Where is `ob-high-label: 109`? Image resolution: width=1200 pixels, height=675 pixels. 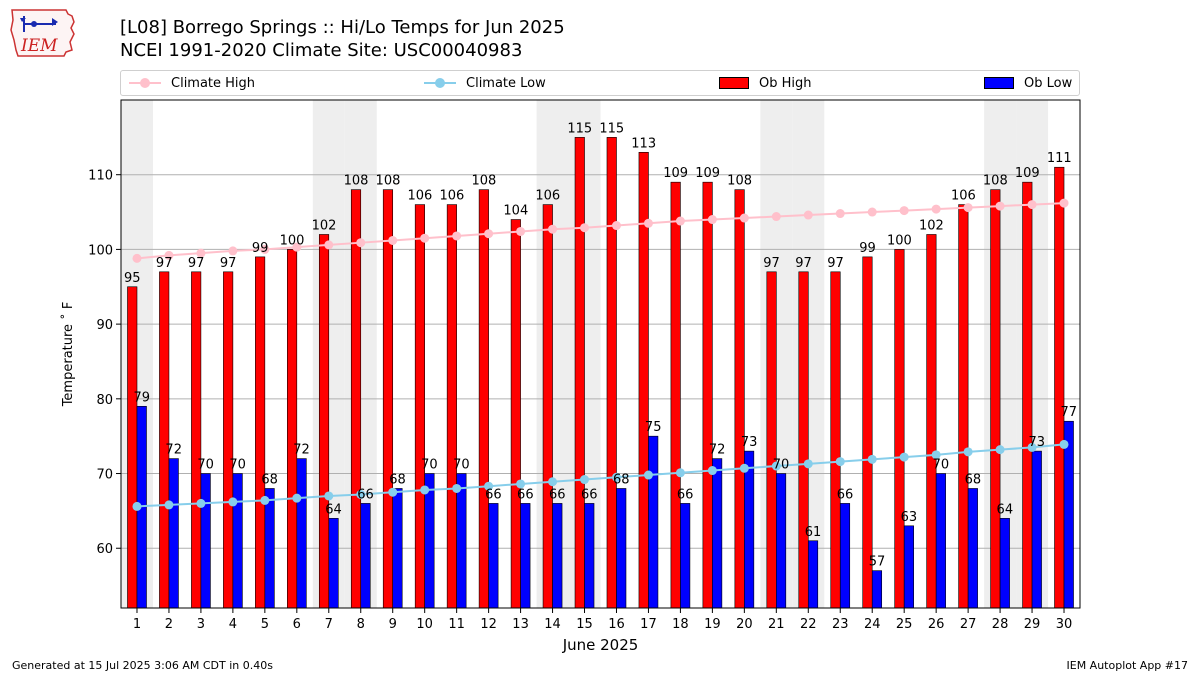
ob-high-label: 109 is located at coordinates (1027, 173).